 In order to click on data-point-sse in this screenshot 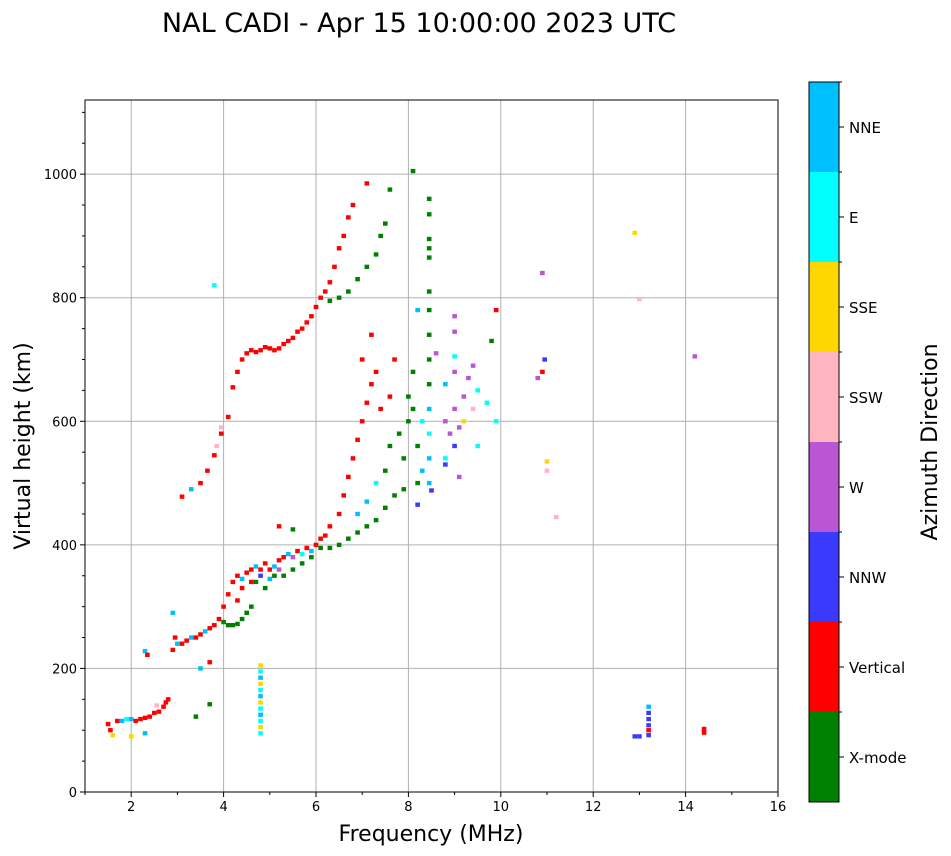, I will do `click(635, 233)`.